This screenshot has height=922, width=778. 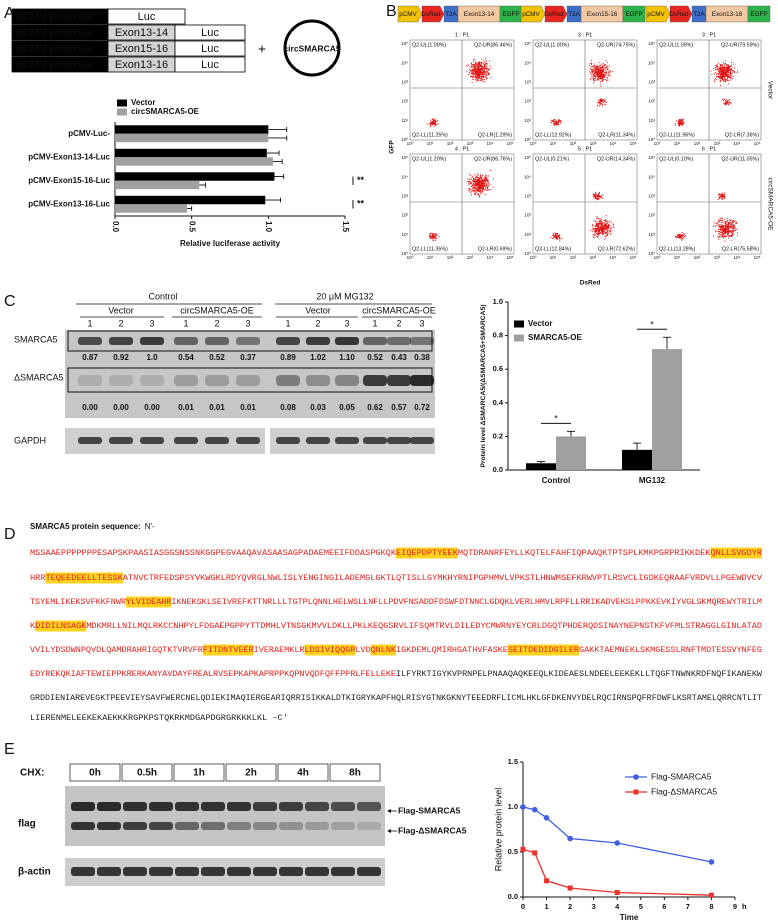 What do you see at coordinates (217, 407) in the screenshot?
I see `quant-value: 0.01` at bounding box center [217, 407].